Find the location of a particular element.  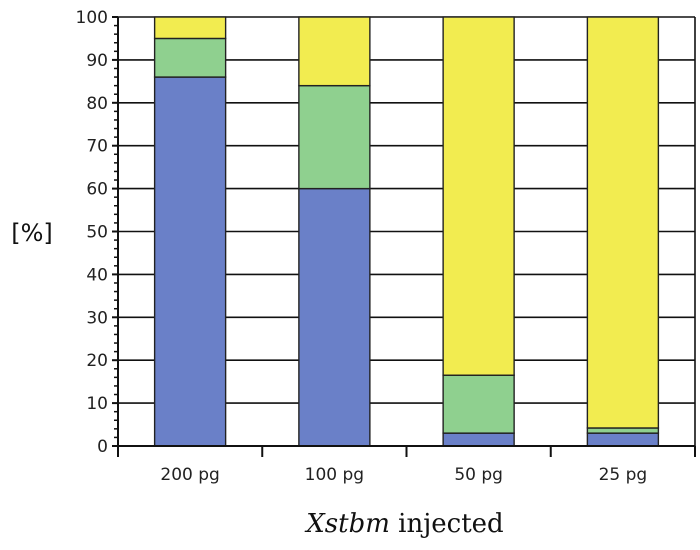

y-tick-label: 0 is located at coordinates (102, 447).